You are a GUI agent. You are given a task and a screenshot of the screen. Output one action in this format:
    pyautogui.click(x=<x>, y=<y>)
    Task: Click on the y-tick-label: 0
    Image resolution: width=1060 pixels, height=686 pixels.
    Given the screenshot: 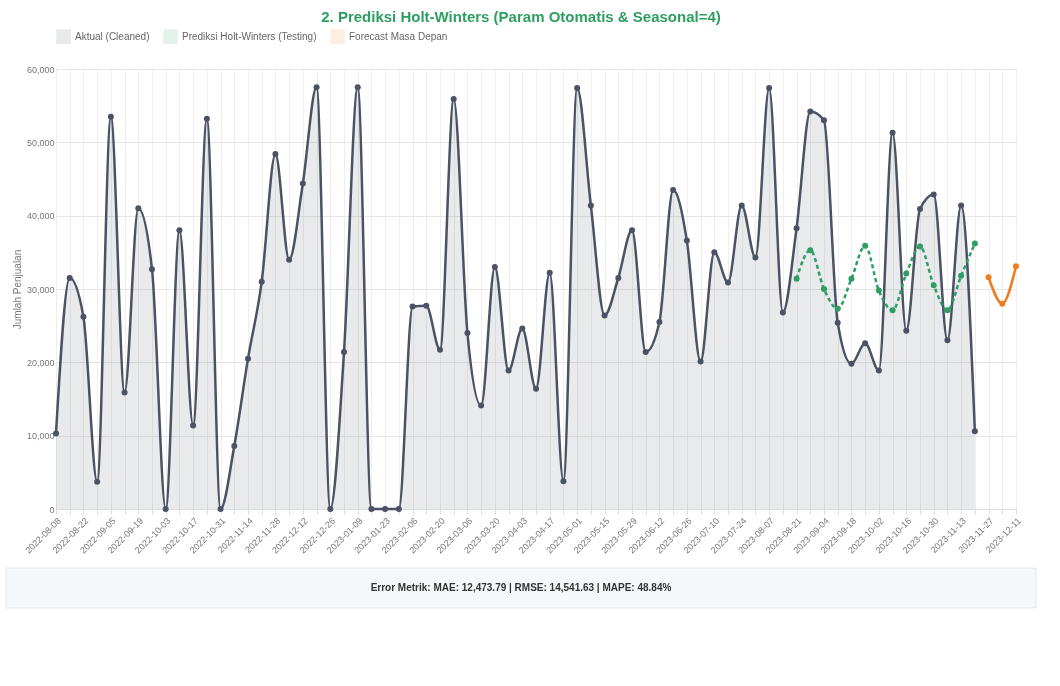 What is the action you would take?
    pyautogui.click(x=52, y=509)
    